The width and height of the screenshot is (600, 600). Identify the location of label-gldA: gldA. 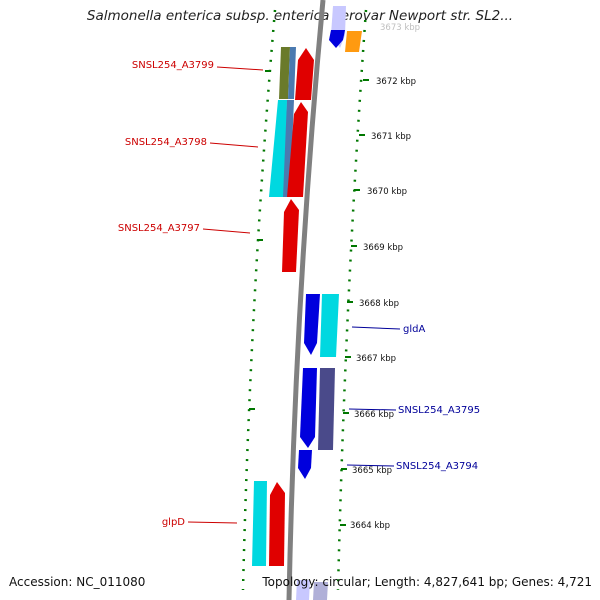
(414, 329).